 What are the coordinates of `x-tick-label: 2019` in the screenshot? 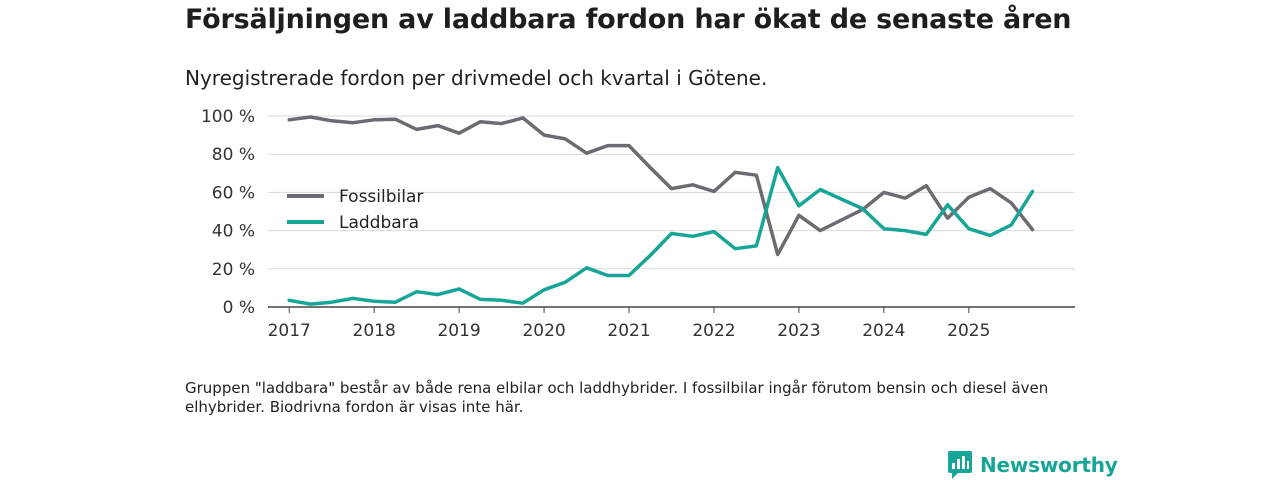 It's located at (458, 331).